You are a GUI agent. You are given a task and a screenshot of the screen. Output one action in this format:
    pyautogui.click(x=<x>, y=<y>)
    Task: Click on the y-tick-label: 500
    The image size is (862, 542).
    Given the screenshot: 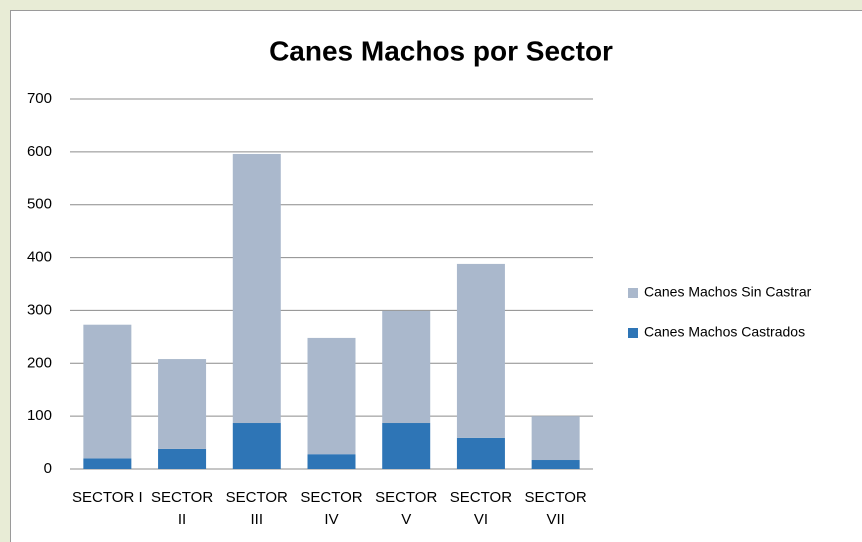 What is the action you would take?
    pyautogui.click(x=39, y=204)
    